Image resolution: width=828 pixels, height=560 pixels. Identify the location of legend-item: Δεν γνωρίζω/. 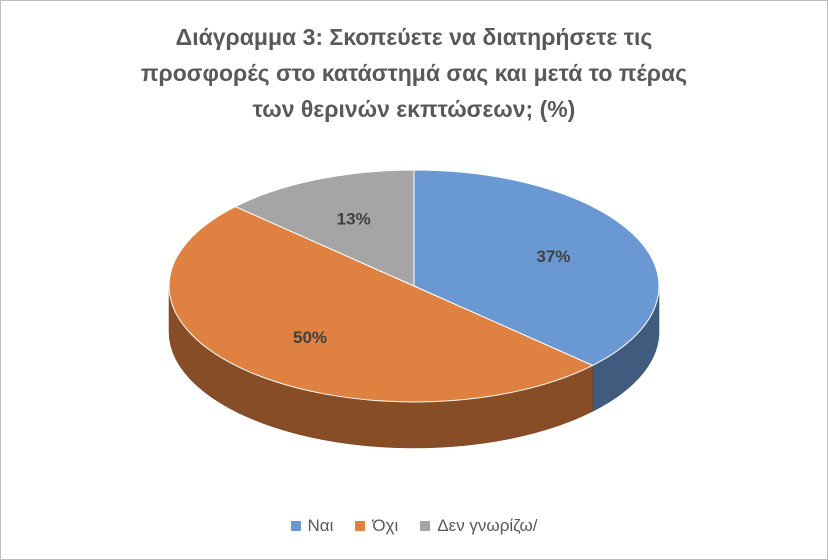
(479, 526).